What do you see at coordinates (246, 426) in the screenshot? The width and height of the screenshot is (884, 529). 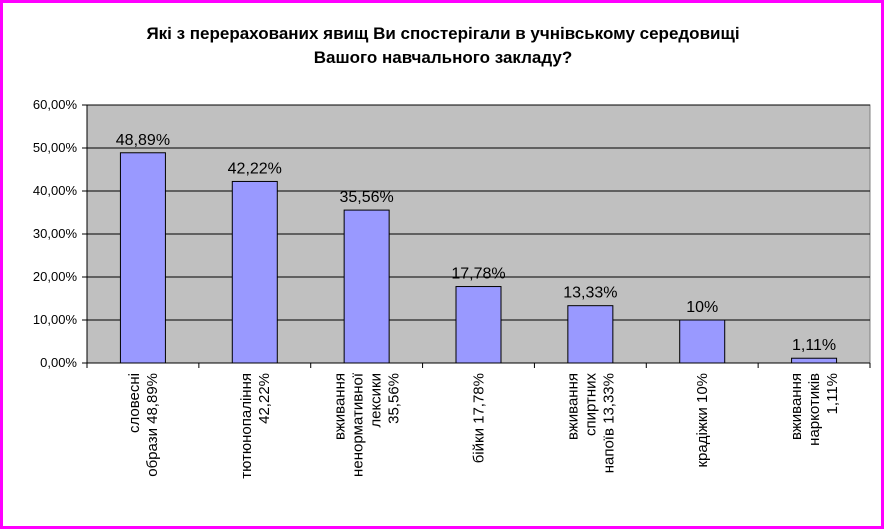 I see `x-category-label-line: тютюнопаління` at bounding box center [246, 426].